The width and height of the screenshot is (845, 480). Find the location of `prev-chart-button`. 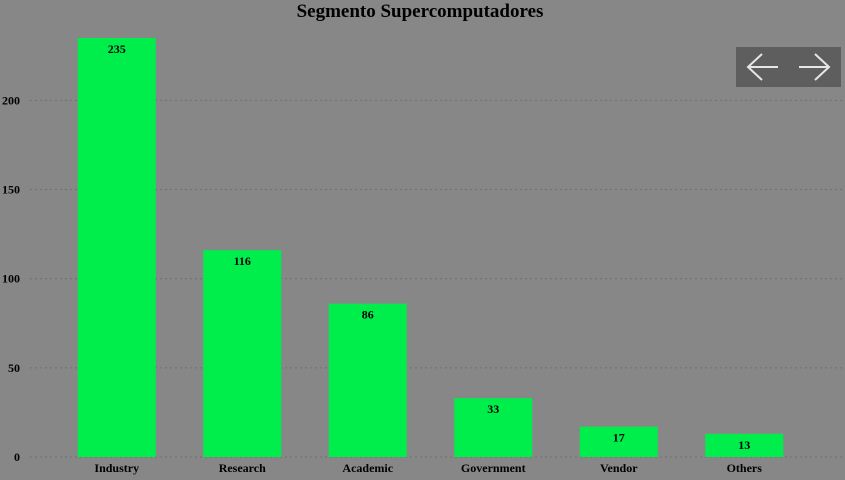

prev-chart-button is located at coordinates (762, 67).